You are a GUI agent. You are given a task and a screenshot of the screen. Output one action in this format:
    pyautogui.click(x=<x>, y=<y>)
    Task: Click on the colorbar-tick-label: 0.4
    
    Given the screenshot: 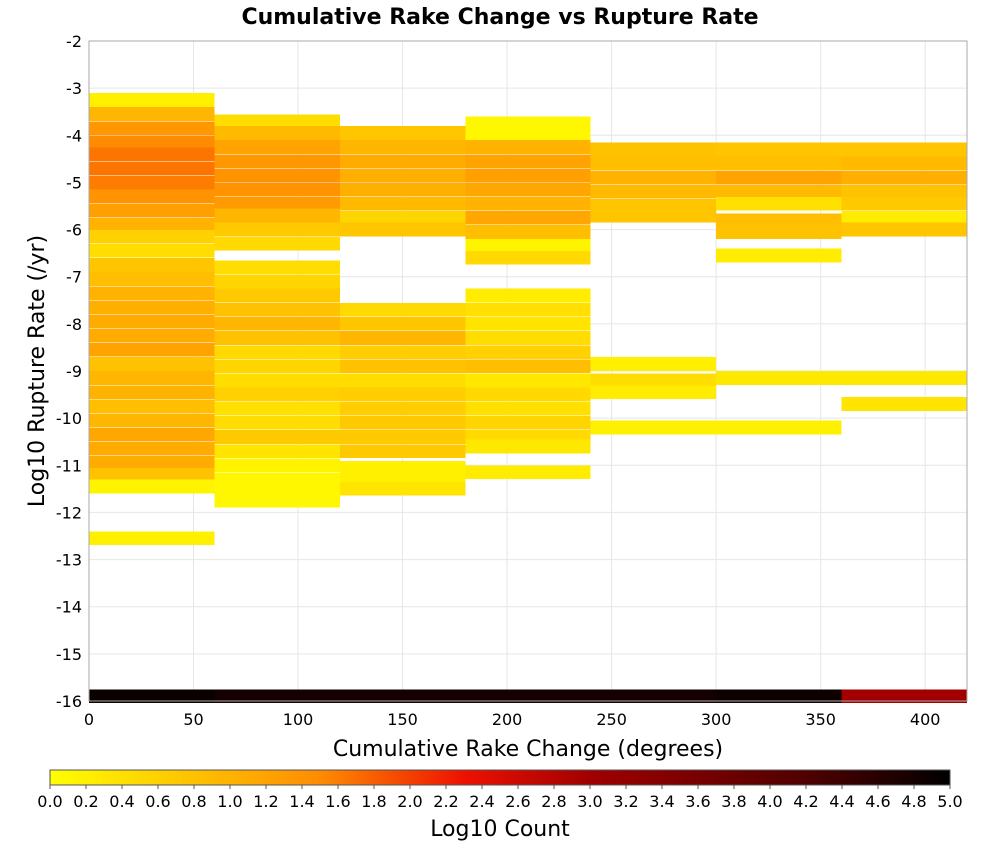 What is the action you would take?
    pyautogui.click(x=121, y=801)
    